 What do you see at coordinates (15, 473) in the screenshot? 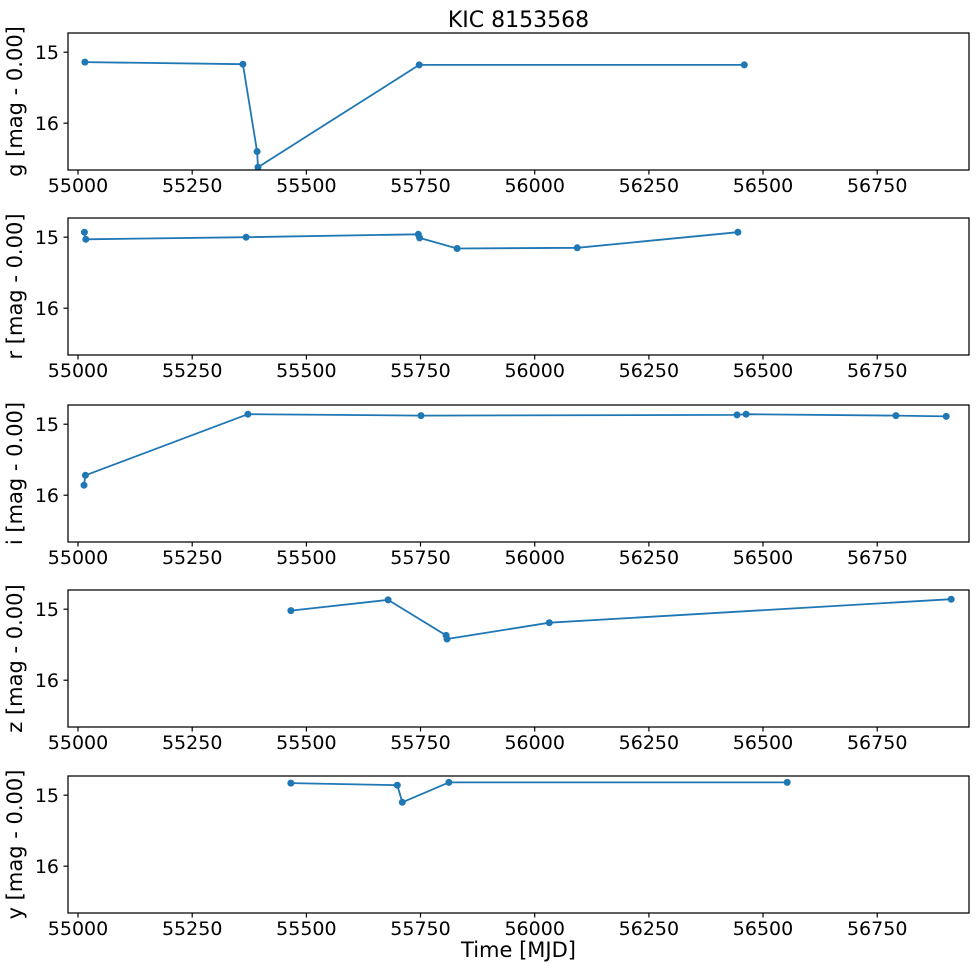
I see `y-axis-label: i [mag - 0.00]` at bounding box center [15, 473].